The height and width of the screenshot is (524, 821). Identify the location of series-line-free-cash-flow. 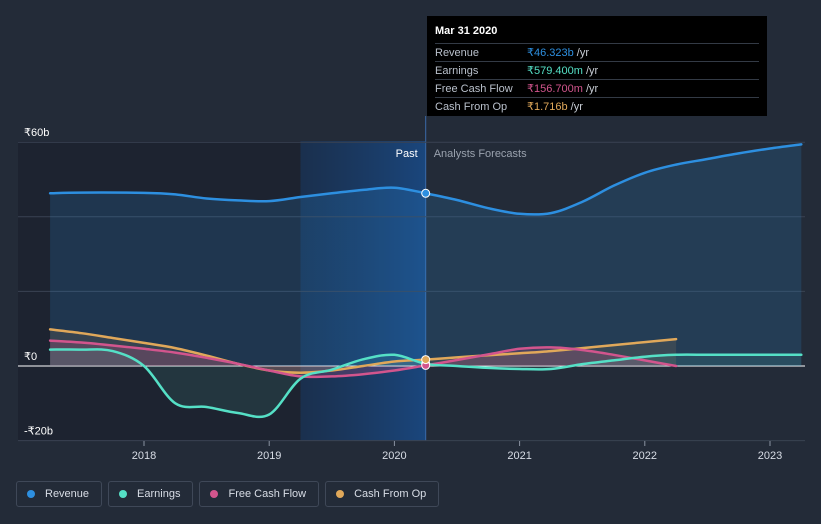
(363, 359).